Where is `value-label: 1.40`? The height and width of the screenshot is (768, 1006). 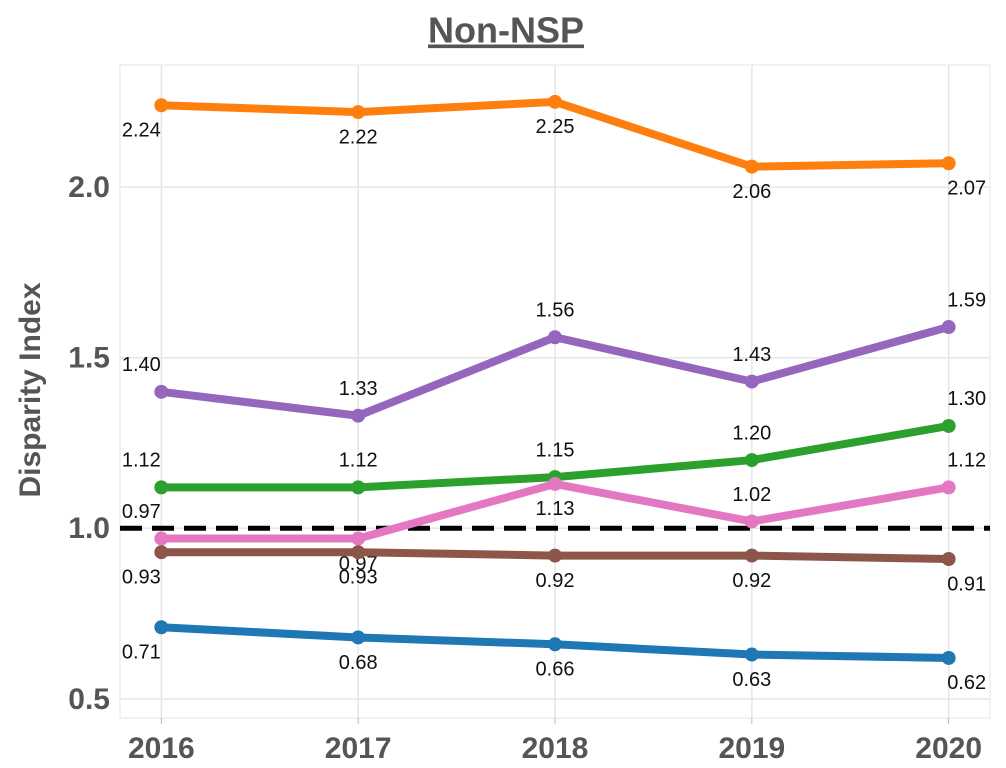 value-label: 1.40 is located at coordinates (141, 365).